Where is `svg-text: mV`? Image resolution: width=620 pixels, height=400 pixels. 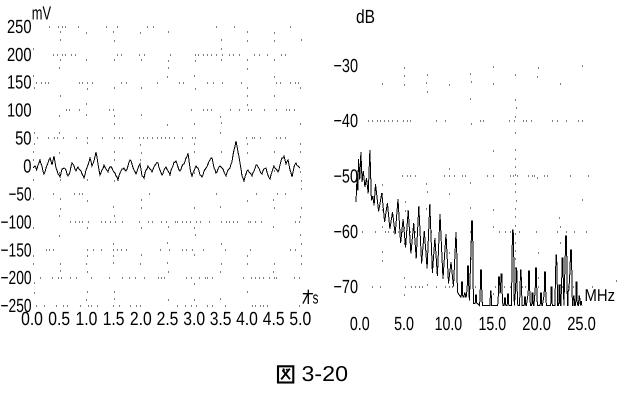
svg-text: mV is located at coordinates (42, 14).